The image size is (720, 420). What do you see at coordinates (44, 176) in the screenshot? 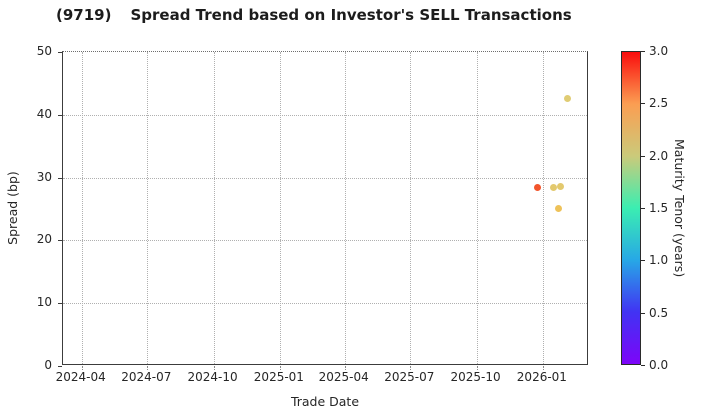
I see `y-tick-label: 30` at bounding box center [44, 176].